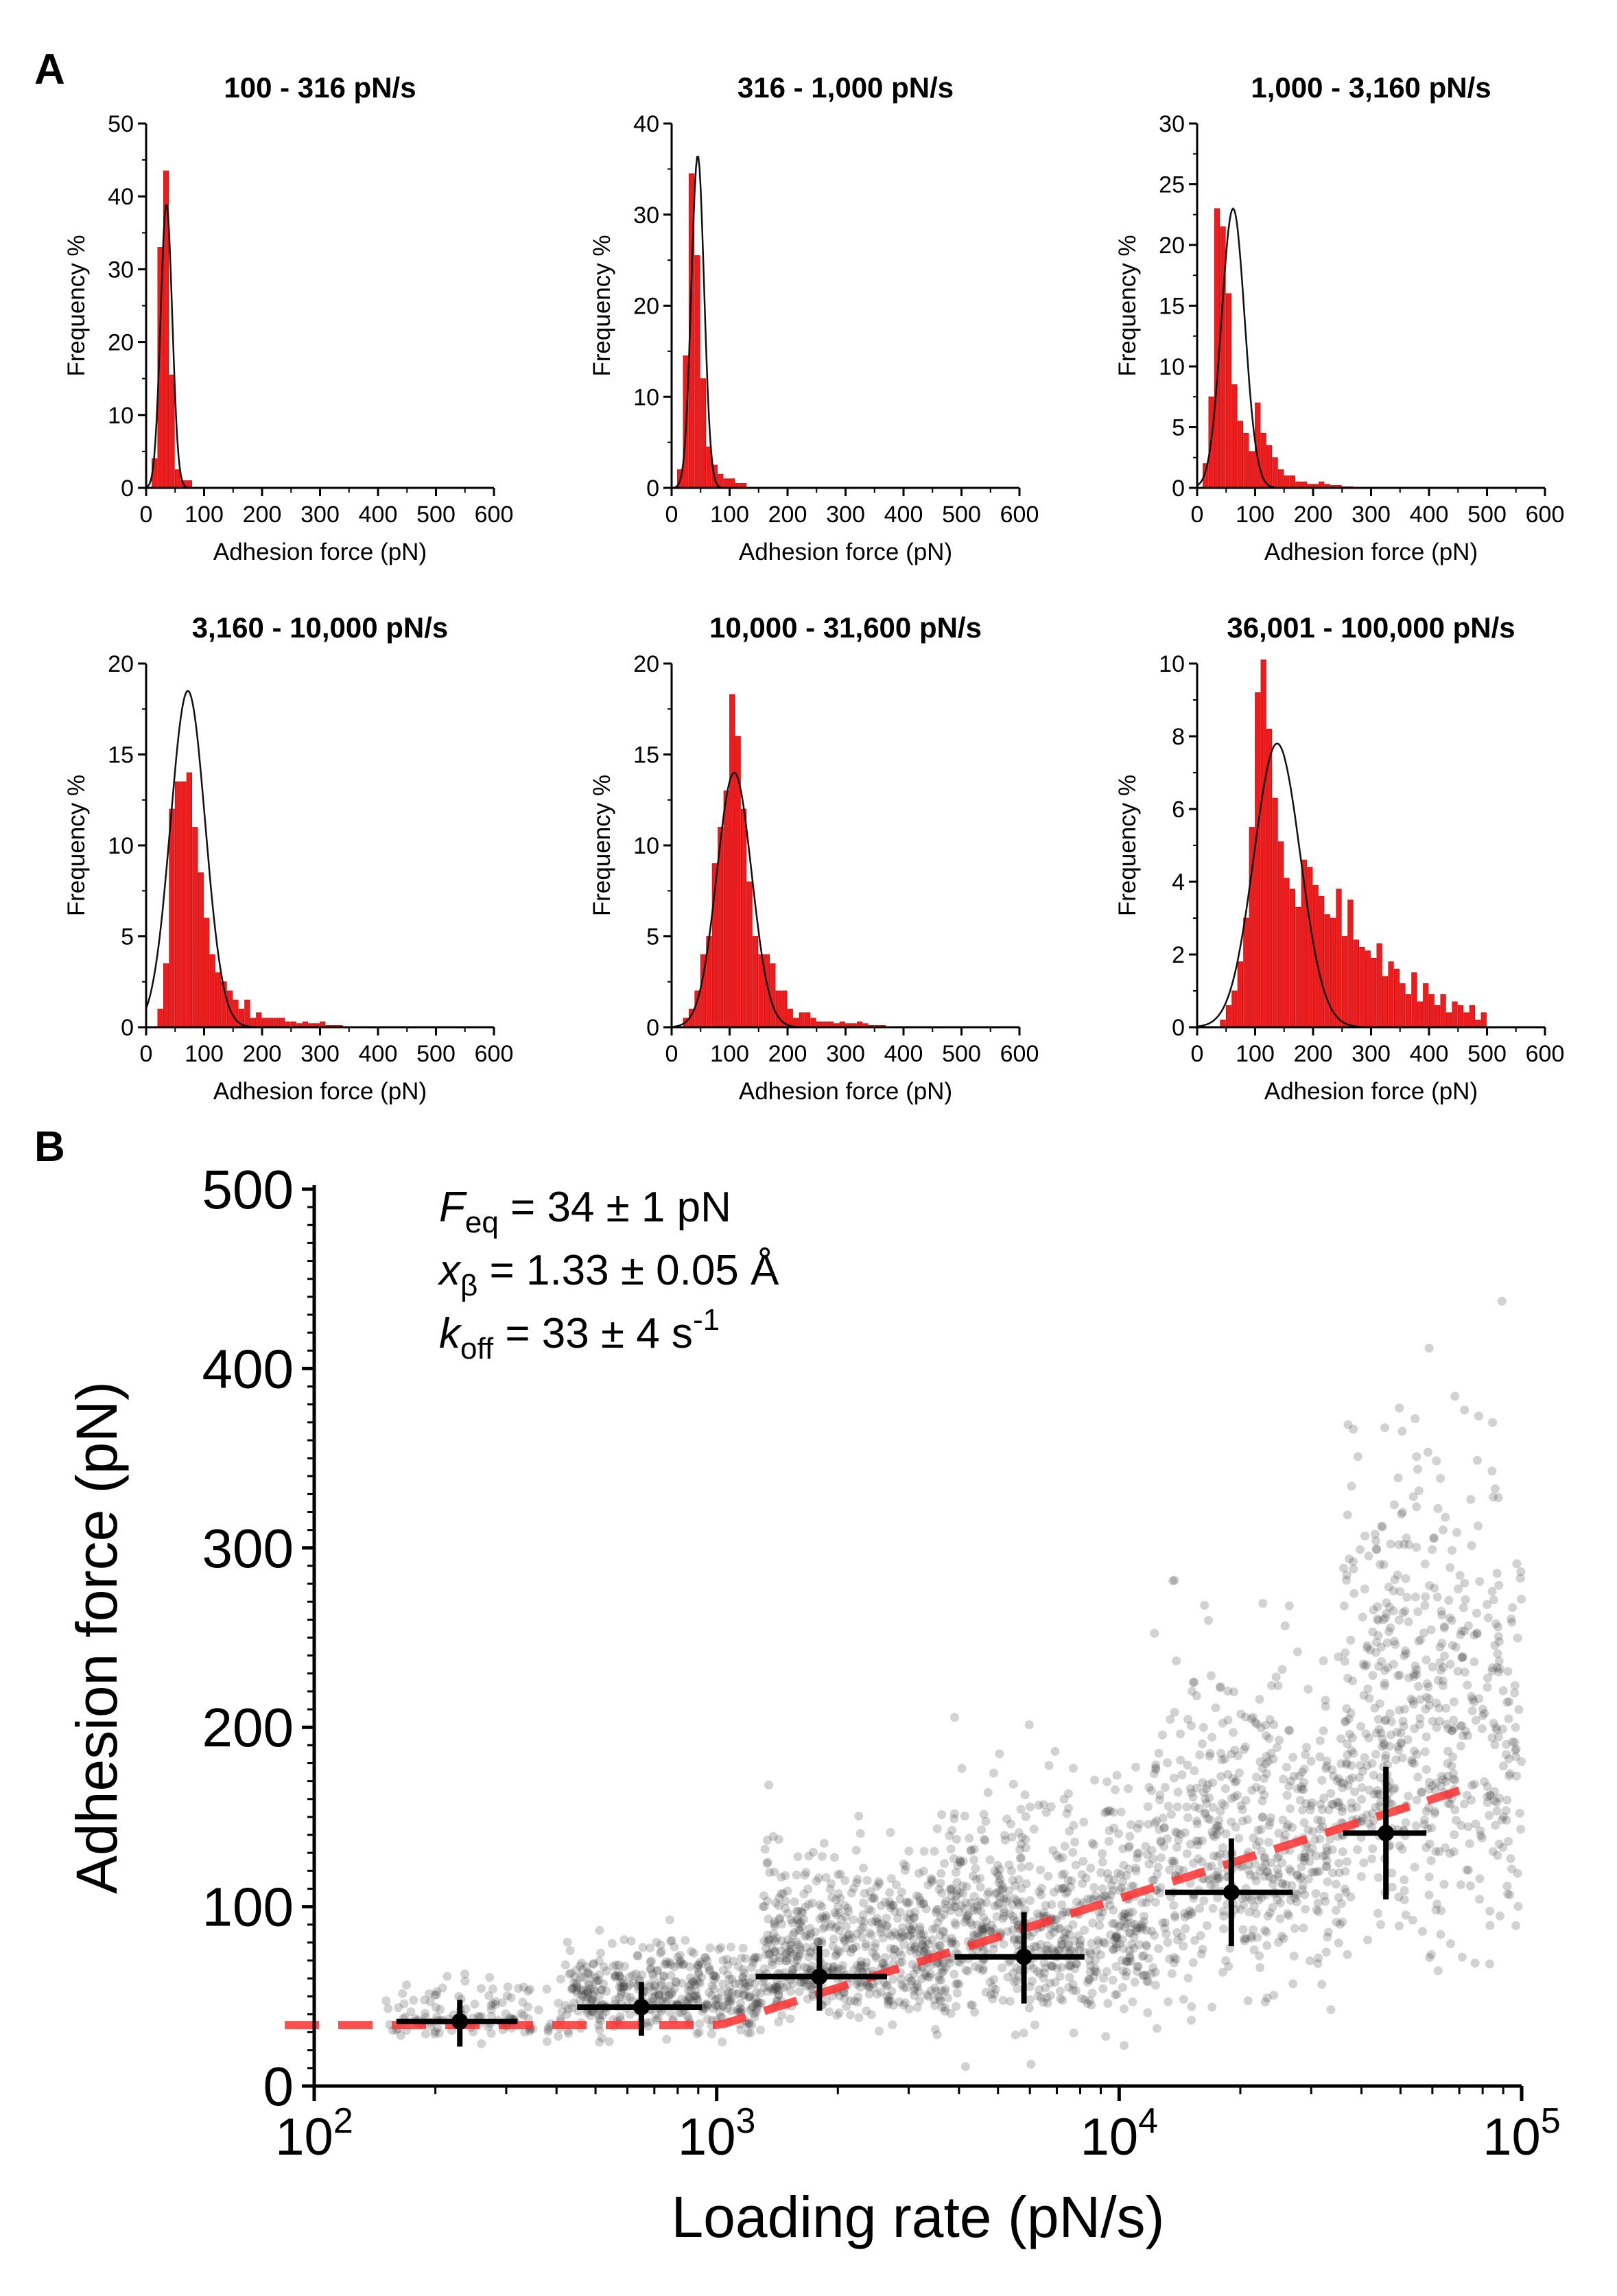 The height and width of the screenshot is (2296, 1617). What do you see at coordinates (1370, 348) in the screenshot?
I see `gaussian-fit-curve` at bounding box center [1370, 348].